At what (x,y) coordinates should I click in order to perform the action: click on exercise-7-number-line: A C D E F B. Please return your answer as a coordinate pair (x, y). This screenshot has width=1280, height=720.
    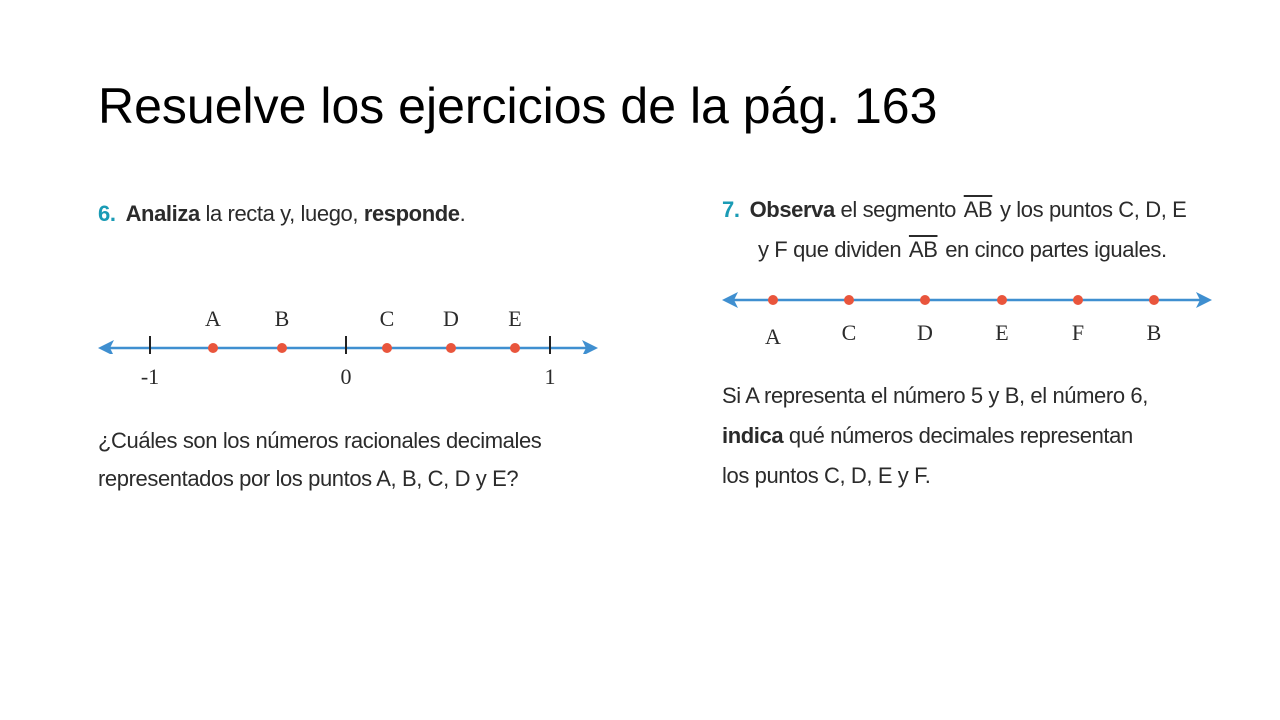
    Looking at the image, I should click on (967, 320).